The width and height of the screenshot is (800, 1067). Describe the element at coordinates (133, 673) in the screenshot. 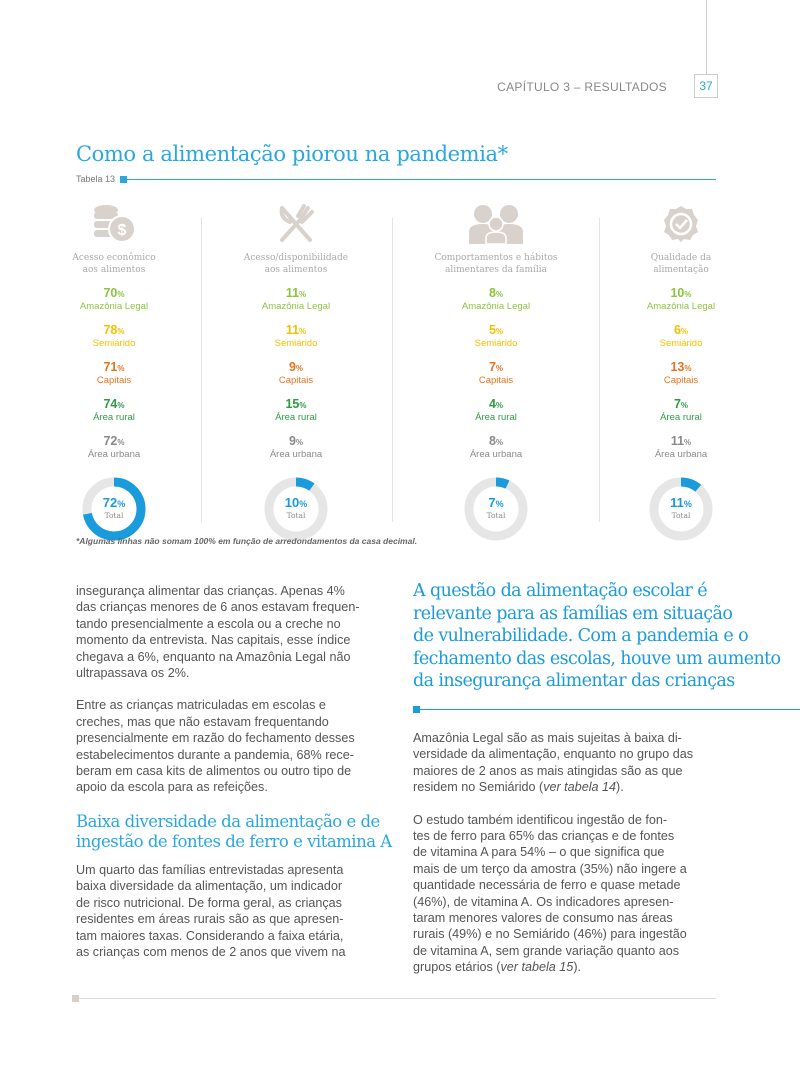

I see `text-line: ultrapassava os 2%.` at that location.